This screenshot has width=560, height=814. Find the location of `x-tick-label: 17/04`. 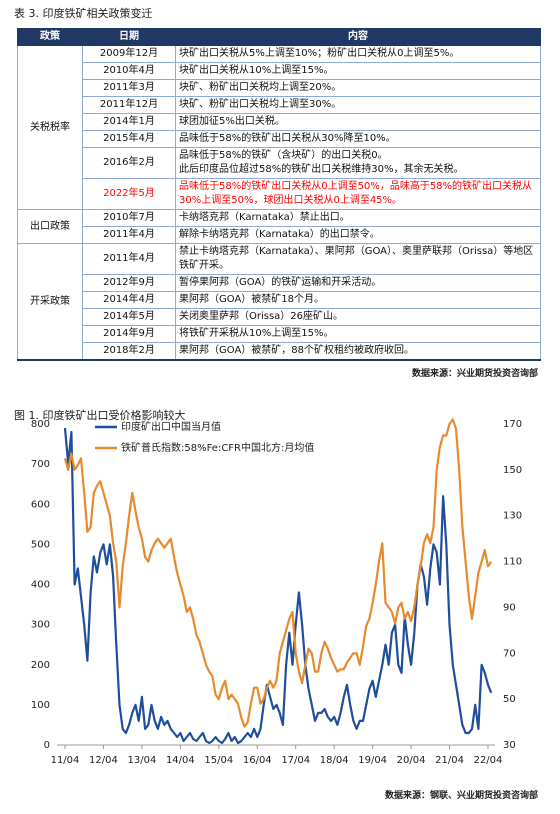

x-tick-label: 17/04 is located at coordinates (295, 760).